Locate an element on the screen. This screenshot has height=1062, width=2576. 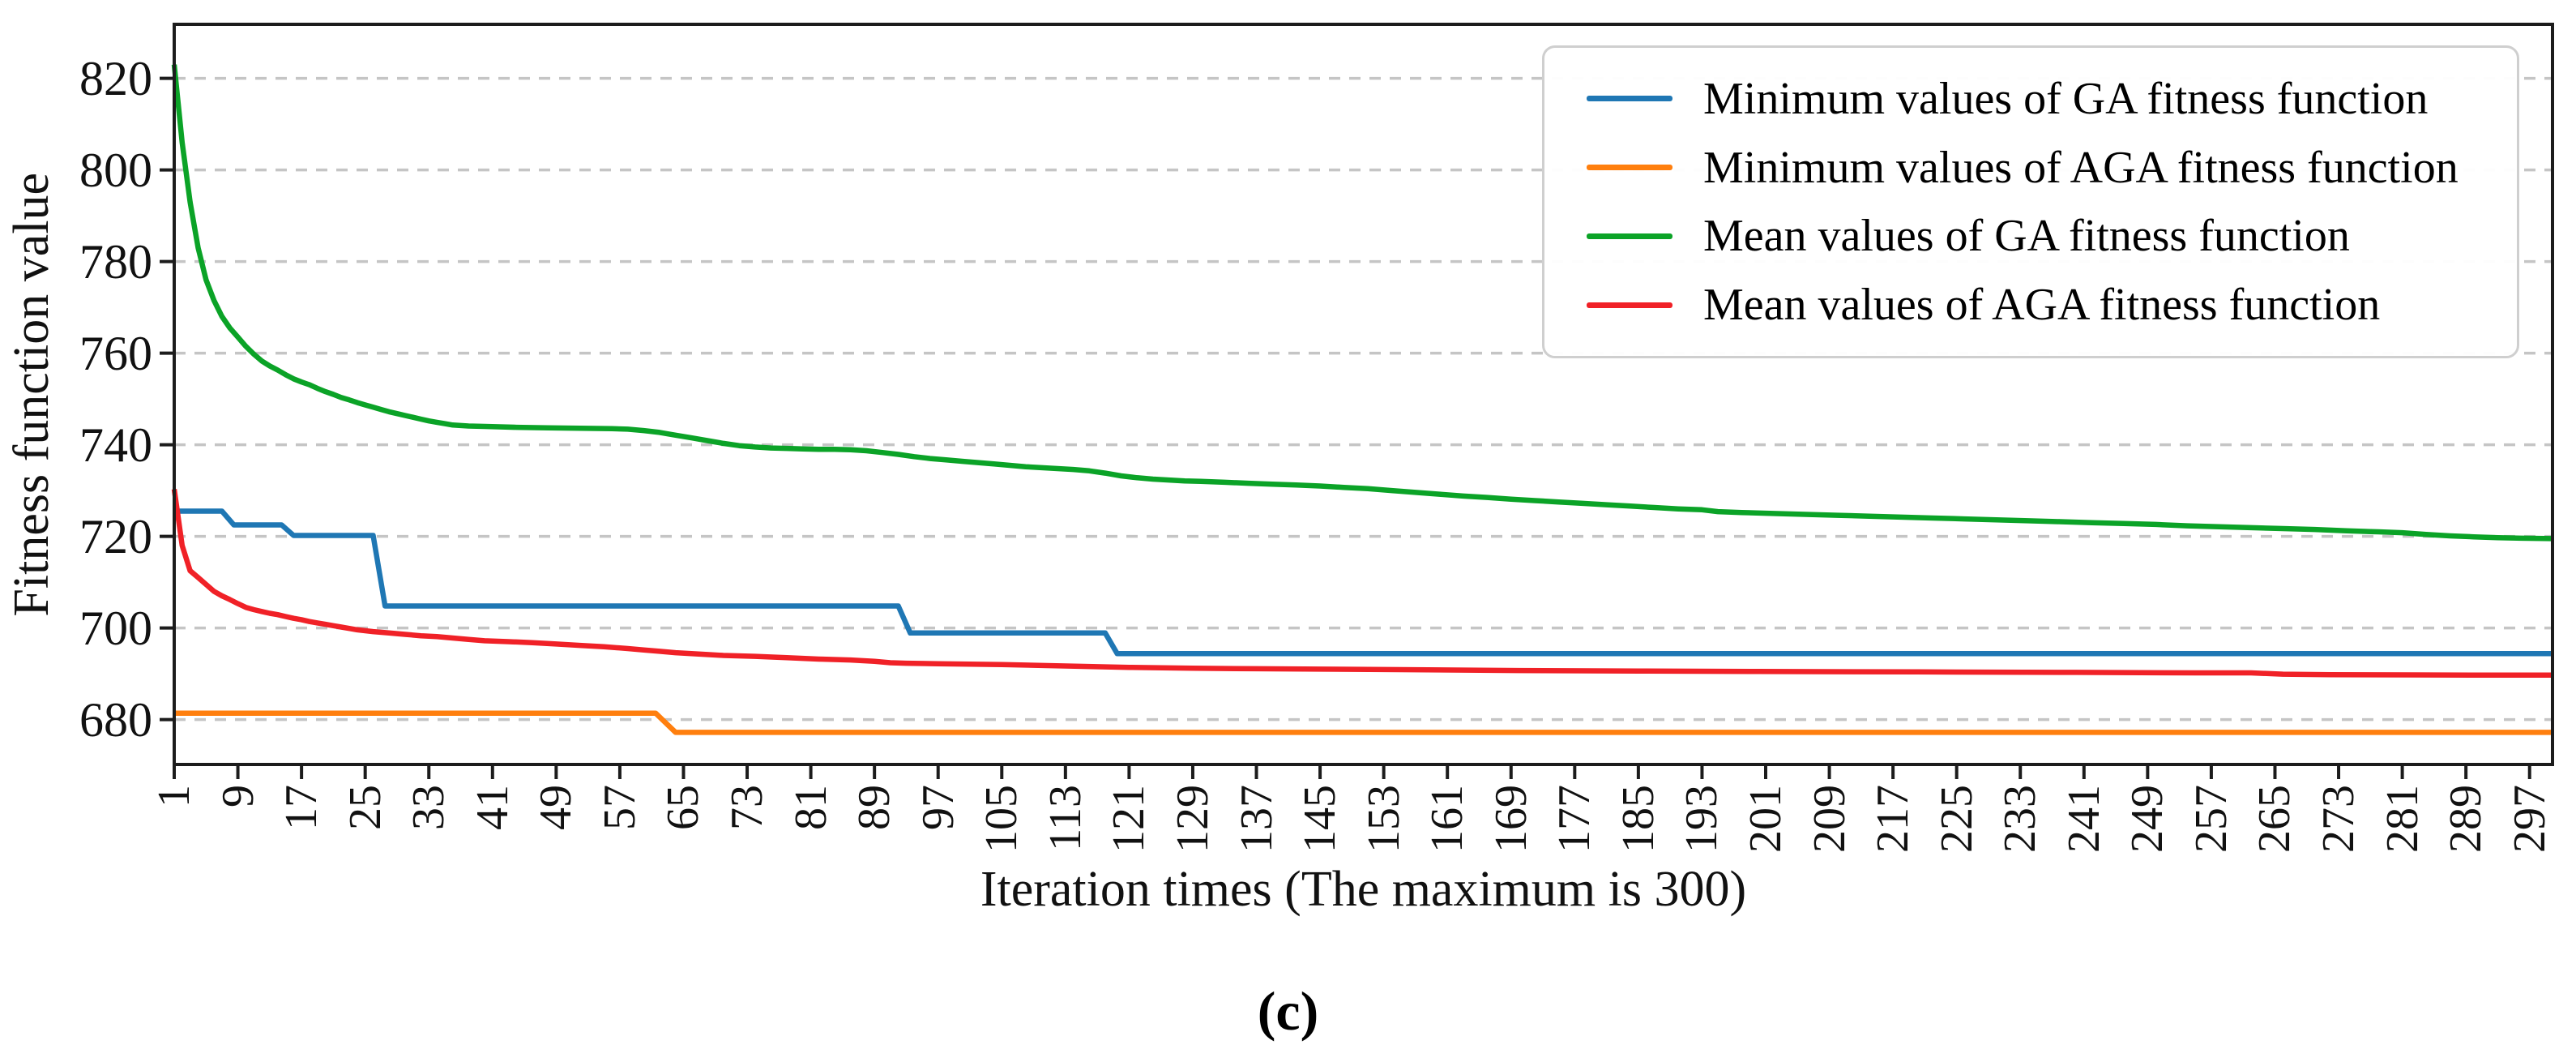
x-tick-label: 241 is located at coordinates (2084, 819).